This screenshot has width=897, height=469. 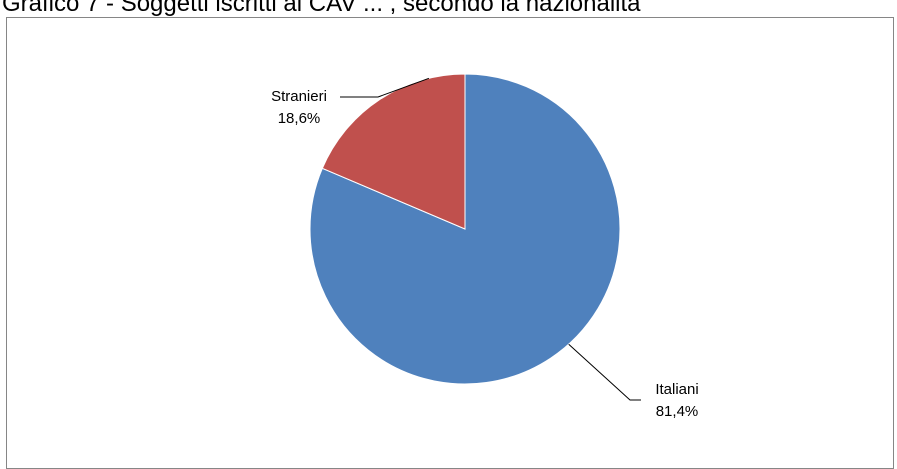 I want to click on slice-label-italiani: Italiani, so click(x=676, y=389).